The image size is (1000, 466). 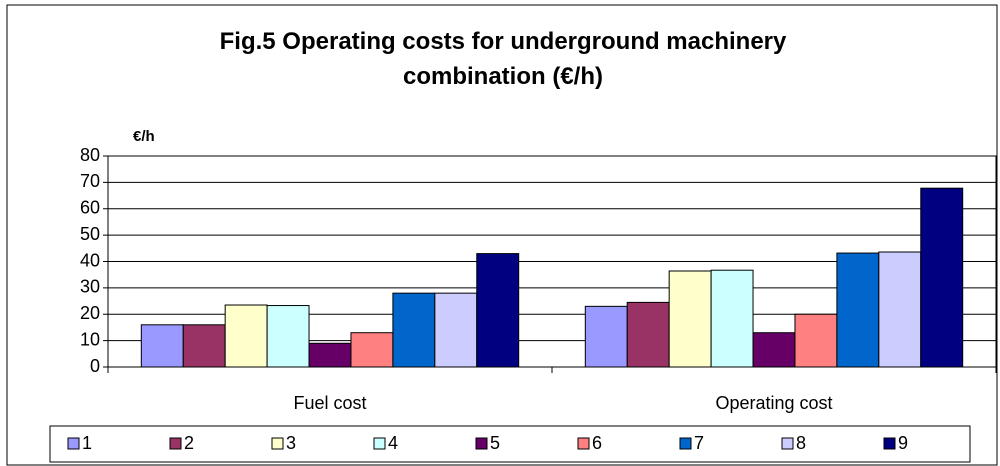 I want to click on legend-label: 4, so click(x=393, y=443).